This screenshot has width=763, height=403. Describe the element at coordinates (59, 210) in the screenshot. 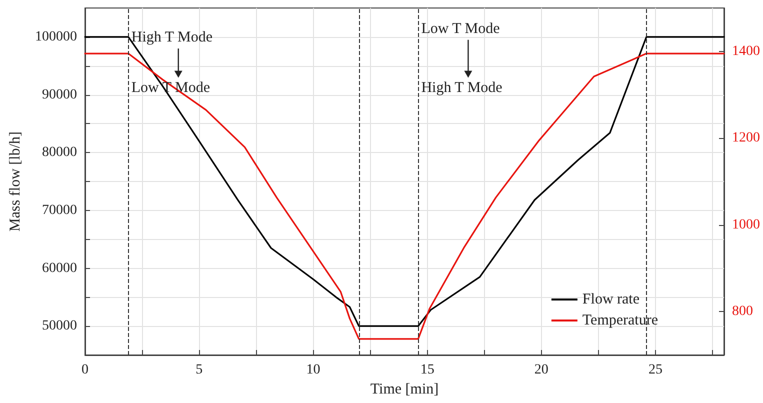

I see `y-tick-label: 70000` at that location.